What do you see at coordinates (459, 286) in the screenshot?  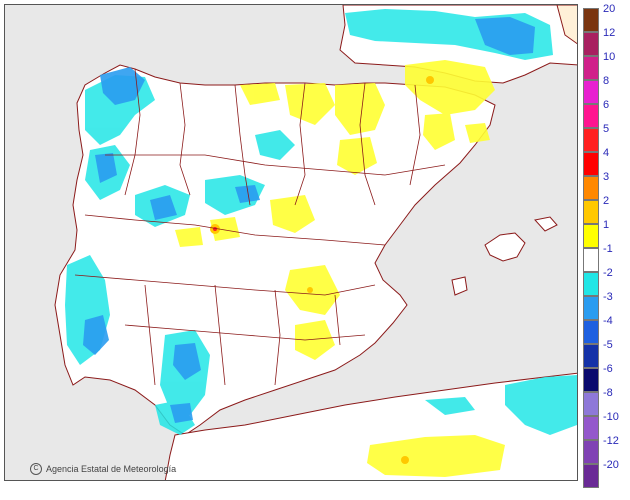 I see `ibiza` at bounding box center [459, 286].